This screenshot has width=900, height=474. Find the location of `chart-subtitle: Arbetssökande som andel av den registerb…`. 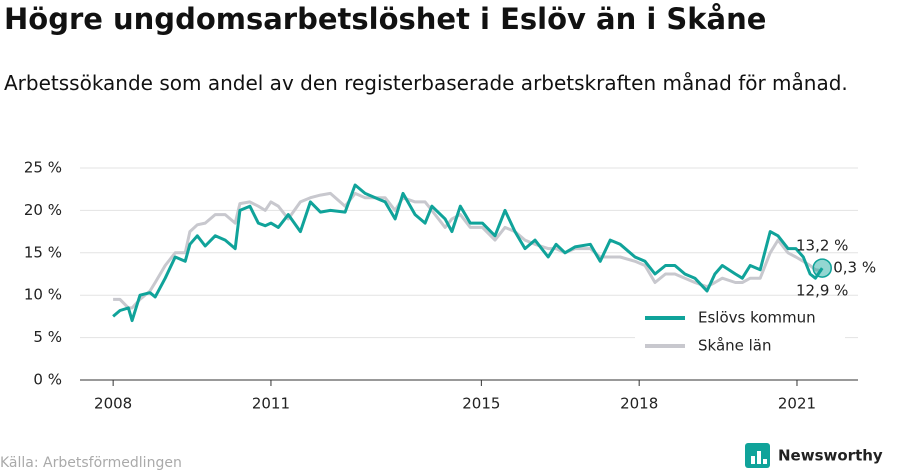

chart-subtitle: Arbetssökande som andel av den registerb… is located at coordinates (426, 83).